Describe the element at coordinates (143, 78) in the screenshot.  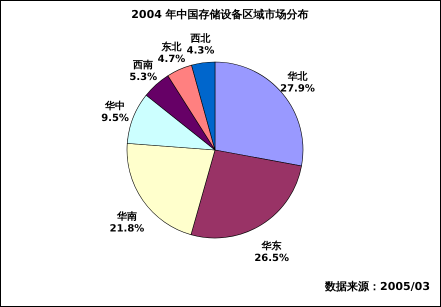
I see `data-label: 5.3%` at that location.